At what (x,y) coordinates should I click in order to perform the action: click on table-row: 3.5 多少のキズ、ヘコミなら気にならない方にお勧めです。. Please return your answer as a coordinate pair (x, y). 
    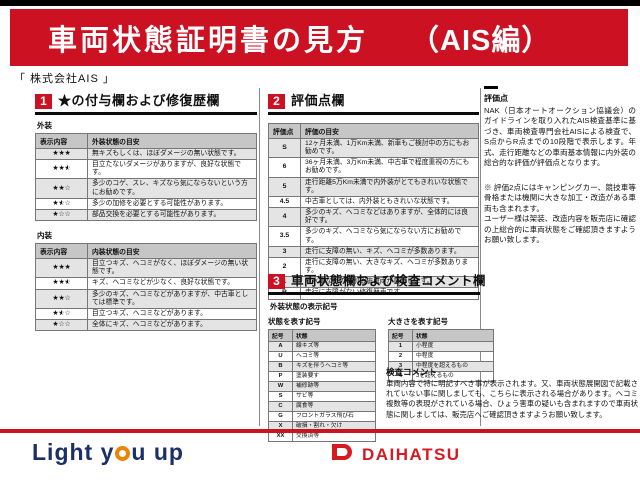
    Looking at the image, I should click on (373, 236).